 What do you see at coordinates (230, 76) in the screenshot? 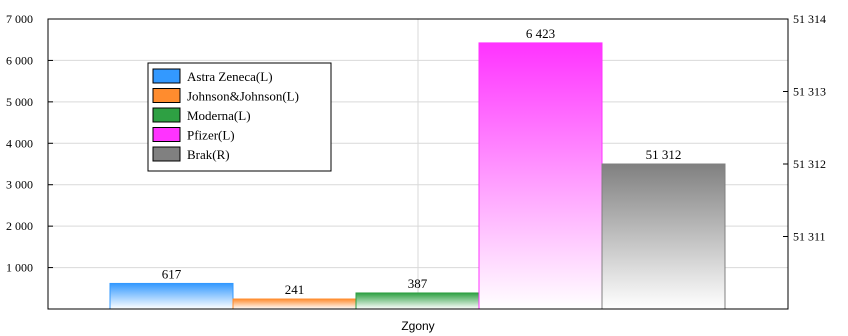
I see `legend-label: Astra Zeneca(L)` at bounding box center [230, 76].